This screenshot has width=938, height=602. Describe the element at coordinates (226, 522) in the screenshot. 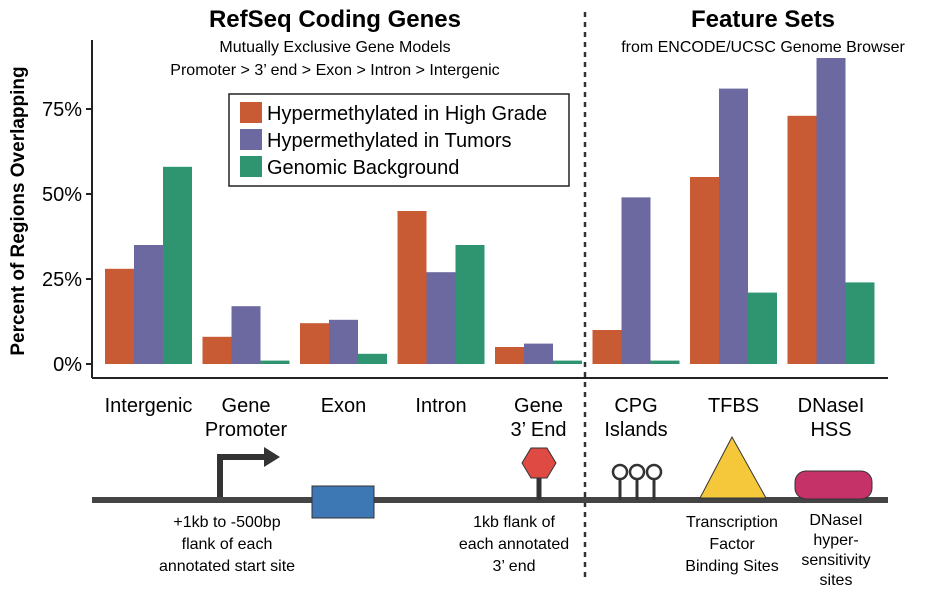

I see `promoter-flank-label-1: +1kb to -500bp` at that location.